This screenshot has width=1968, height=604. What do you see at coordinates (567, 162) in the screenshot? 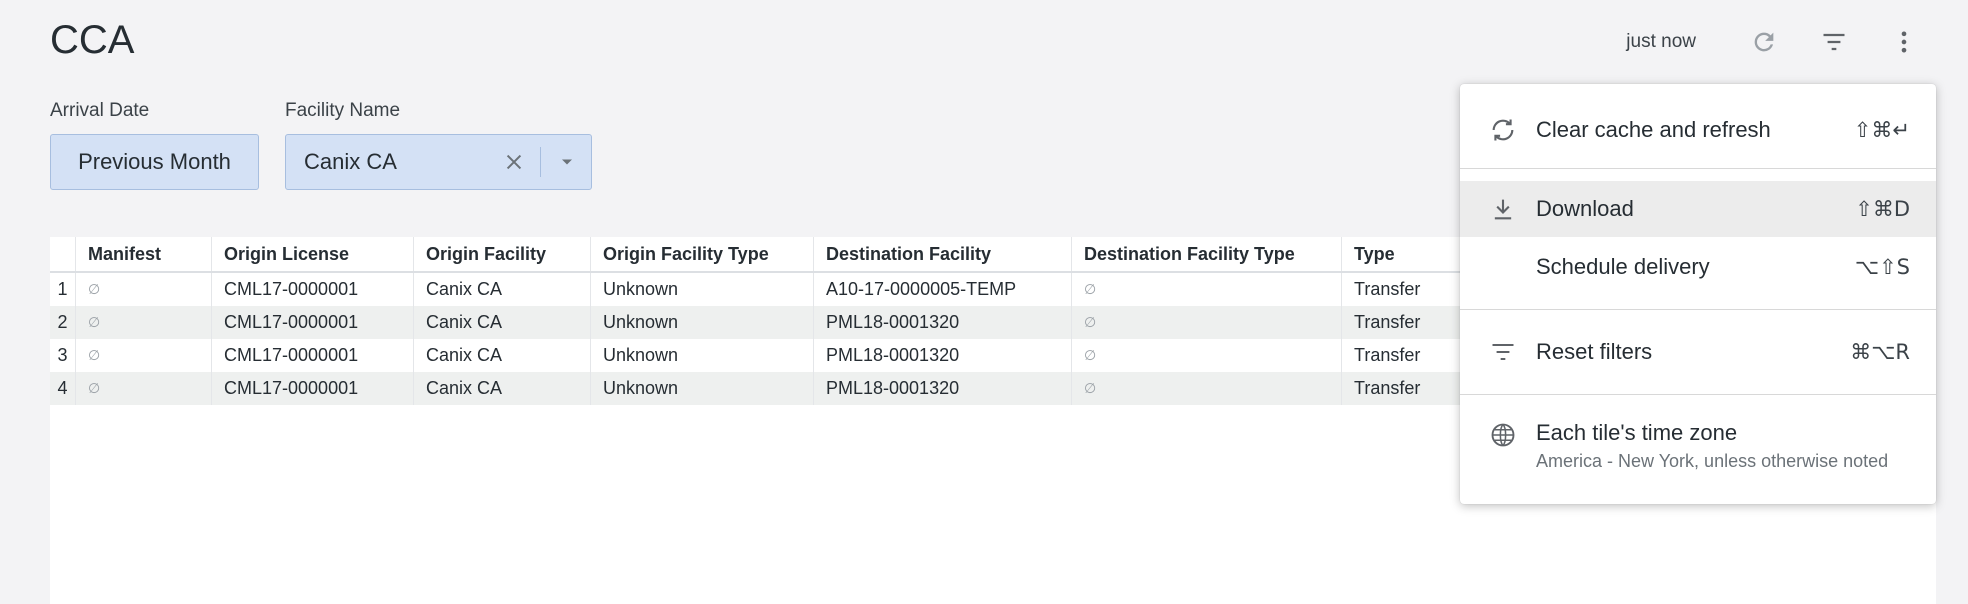
I see `chevron-down-icon` at bounding box center [567, 162].